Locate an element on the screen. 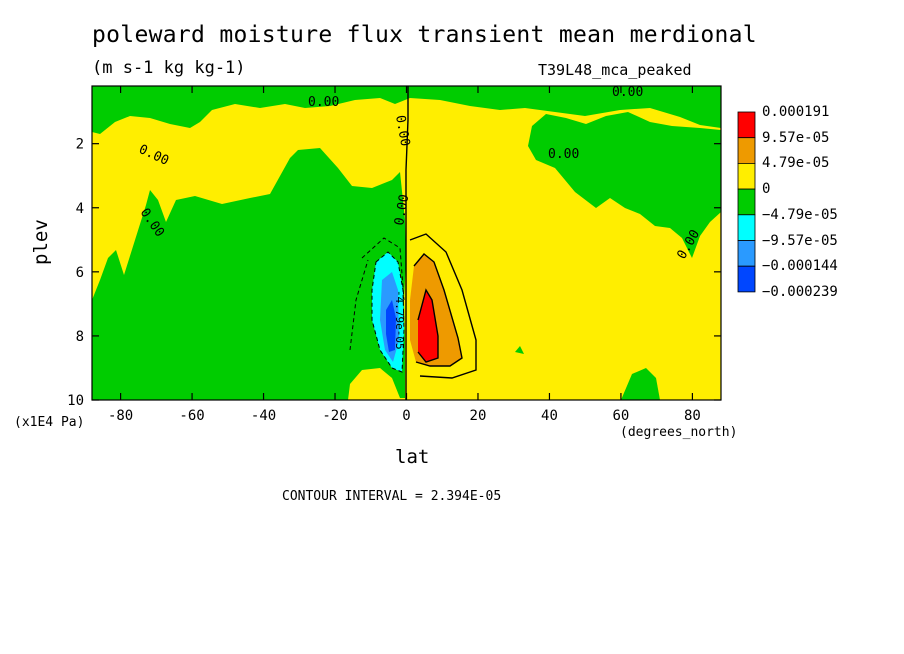 Image resolution: width=904 pixels, height=654 pixels. x-tick-label: 0 is located at coordinates (406, 416).